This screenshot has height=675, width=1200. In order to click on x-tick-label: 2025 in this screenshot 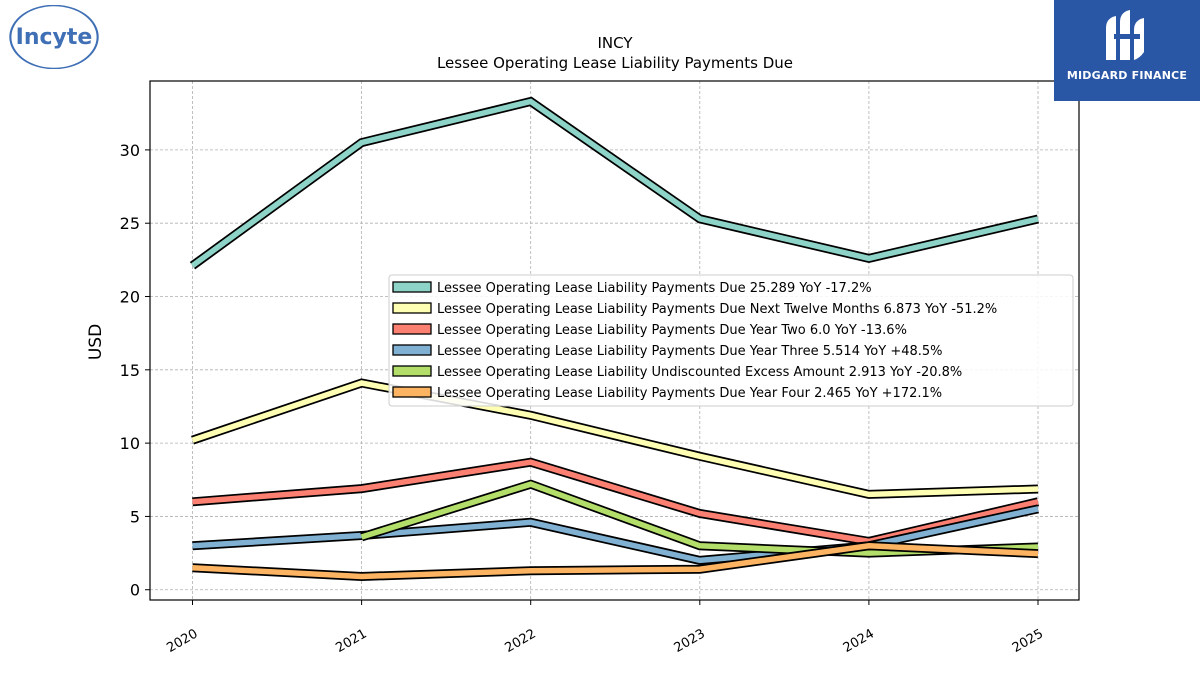, I will do `click(1028, 641)`.